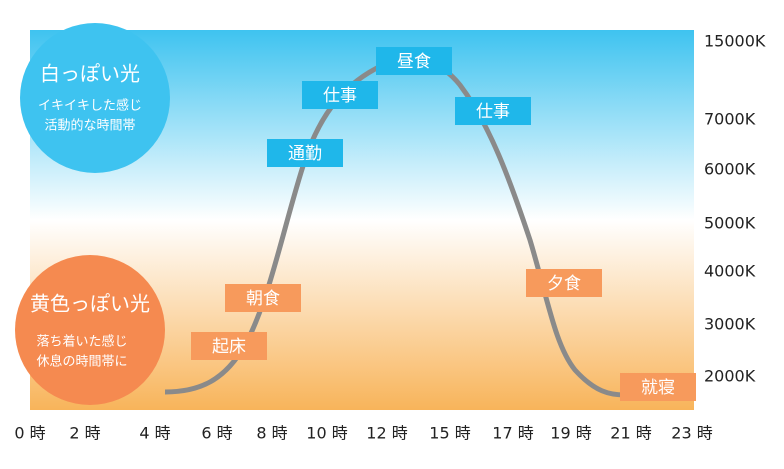 This screenshot has height=469, width=784. Describe the element at coordinates (90, 74) in the screenshot. I see `circle-title: 白っぽい光` at that location.